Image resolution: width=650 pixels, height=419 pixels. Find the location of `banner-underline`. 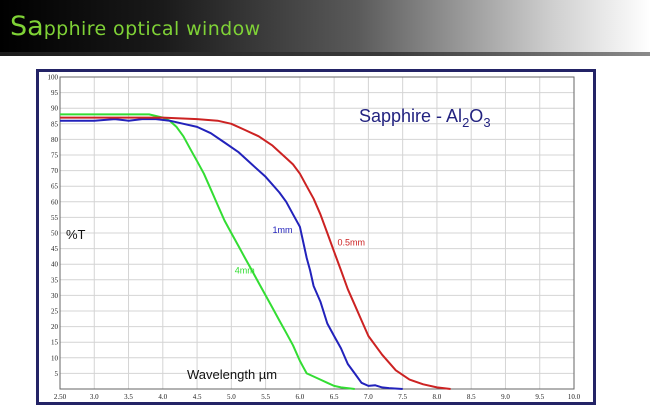

banner-underline is located at coordinates (325, 54).